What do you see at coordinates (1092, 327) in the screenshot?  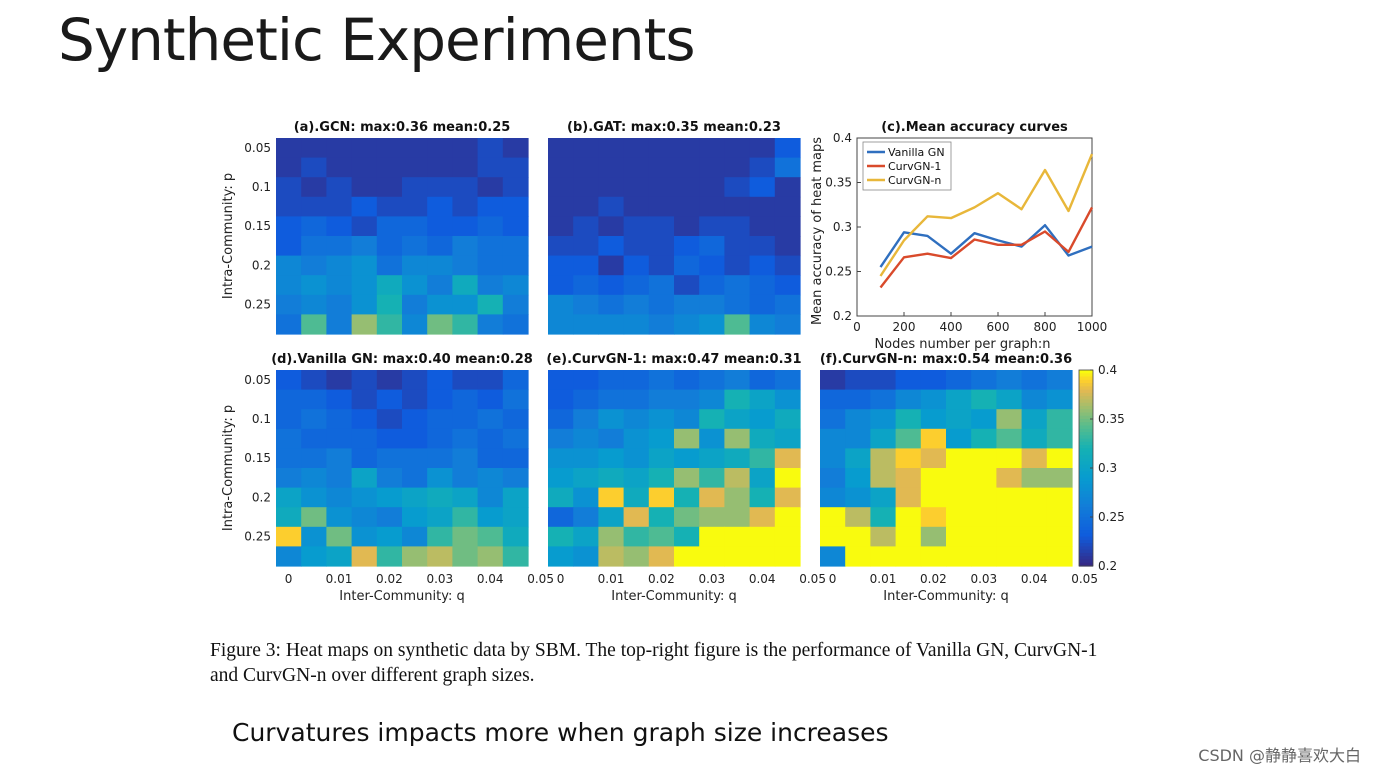 I see `x-tick-label: 1000` at bounding box center [1092, 327].